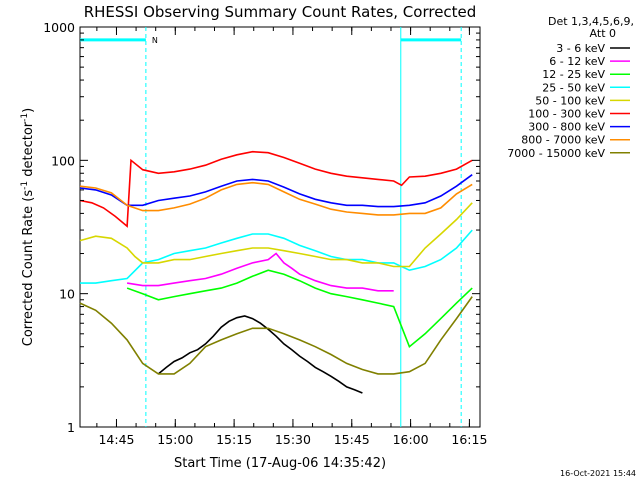 The height and width of the screenshot is (480, 640). I want to click on x-tick-label: 15:15, so click(234, 439).